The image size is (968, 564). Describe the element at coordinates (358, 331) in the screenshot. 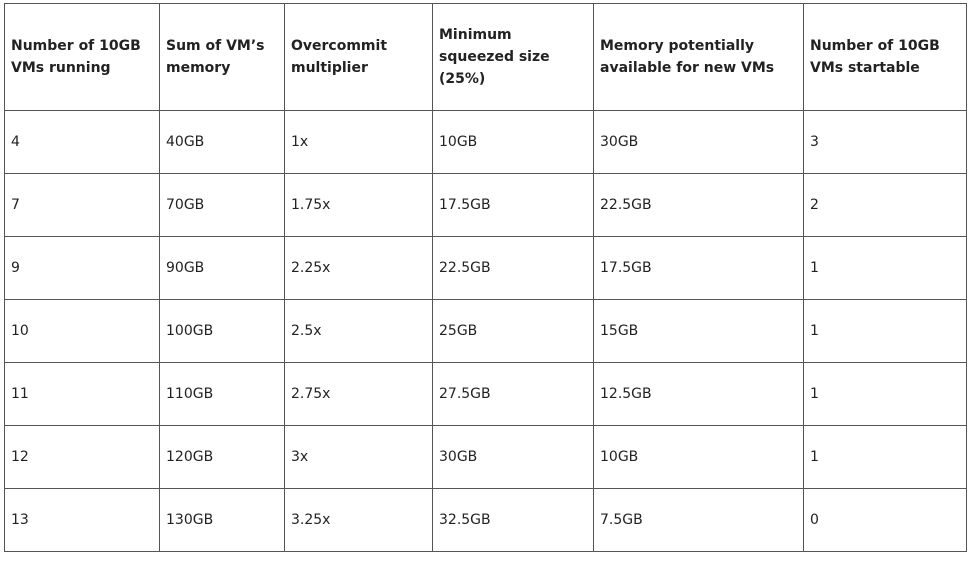

I see `table-cell: 2.5x` at that location.